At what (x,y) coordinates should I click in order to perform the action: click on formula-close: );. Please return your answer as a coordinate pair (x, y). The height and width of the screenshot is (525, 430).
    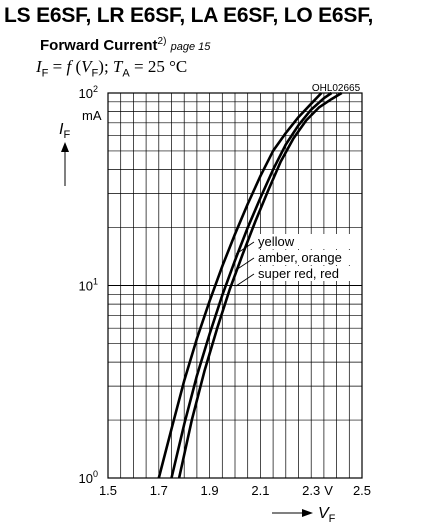
    Looking at the image, I should click on (103, 66).